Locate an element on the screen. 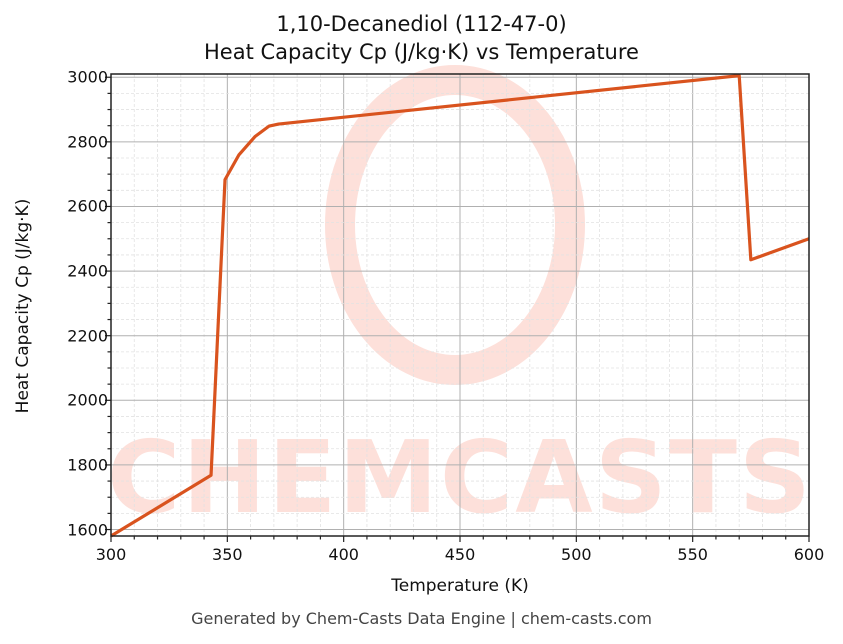 The width and height of the screenshot is (843, 644). x-tick-label: 550 is located at coordinates (692, 554).